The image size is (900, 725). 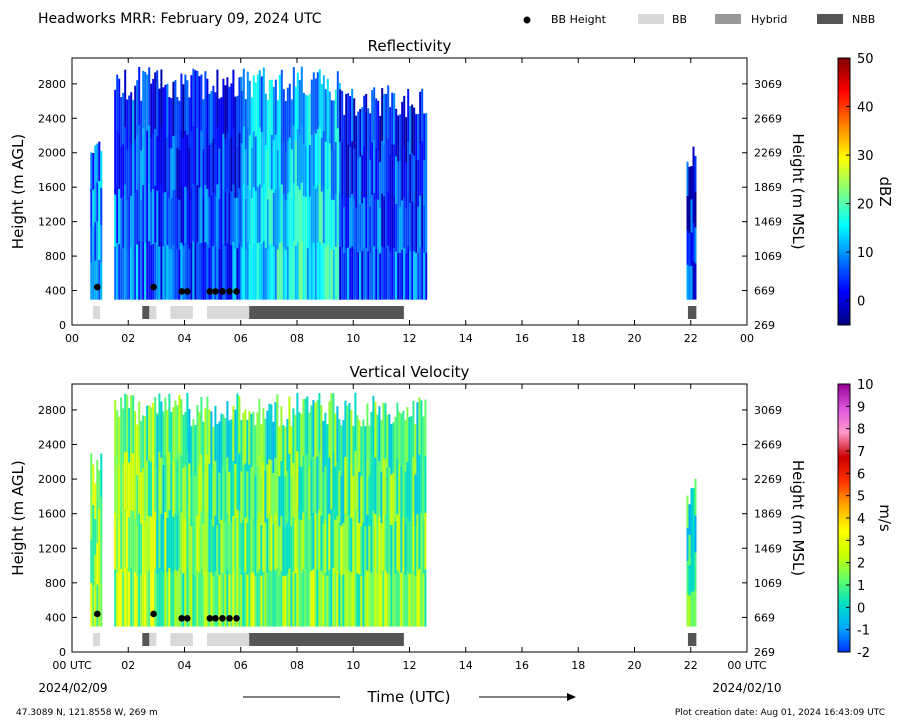 What do you see at coordinates (747, 665) in the screenshot?
I see `x-tick-label: 00 UTC` at bounding box center [747, 665].